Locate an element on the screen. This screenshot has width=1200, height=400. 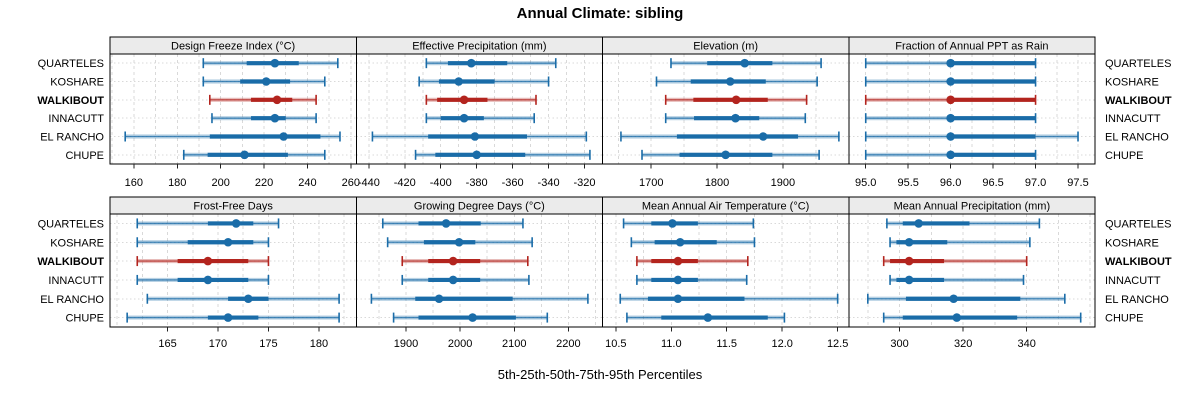
axis-tick-label: 95.0 is located at coordinates (865, 183).